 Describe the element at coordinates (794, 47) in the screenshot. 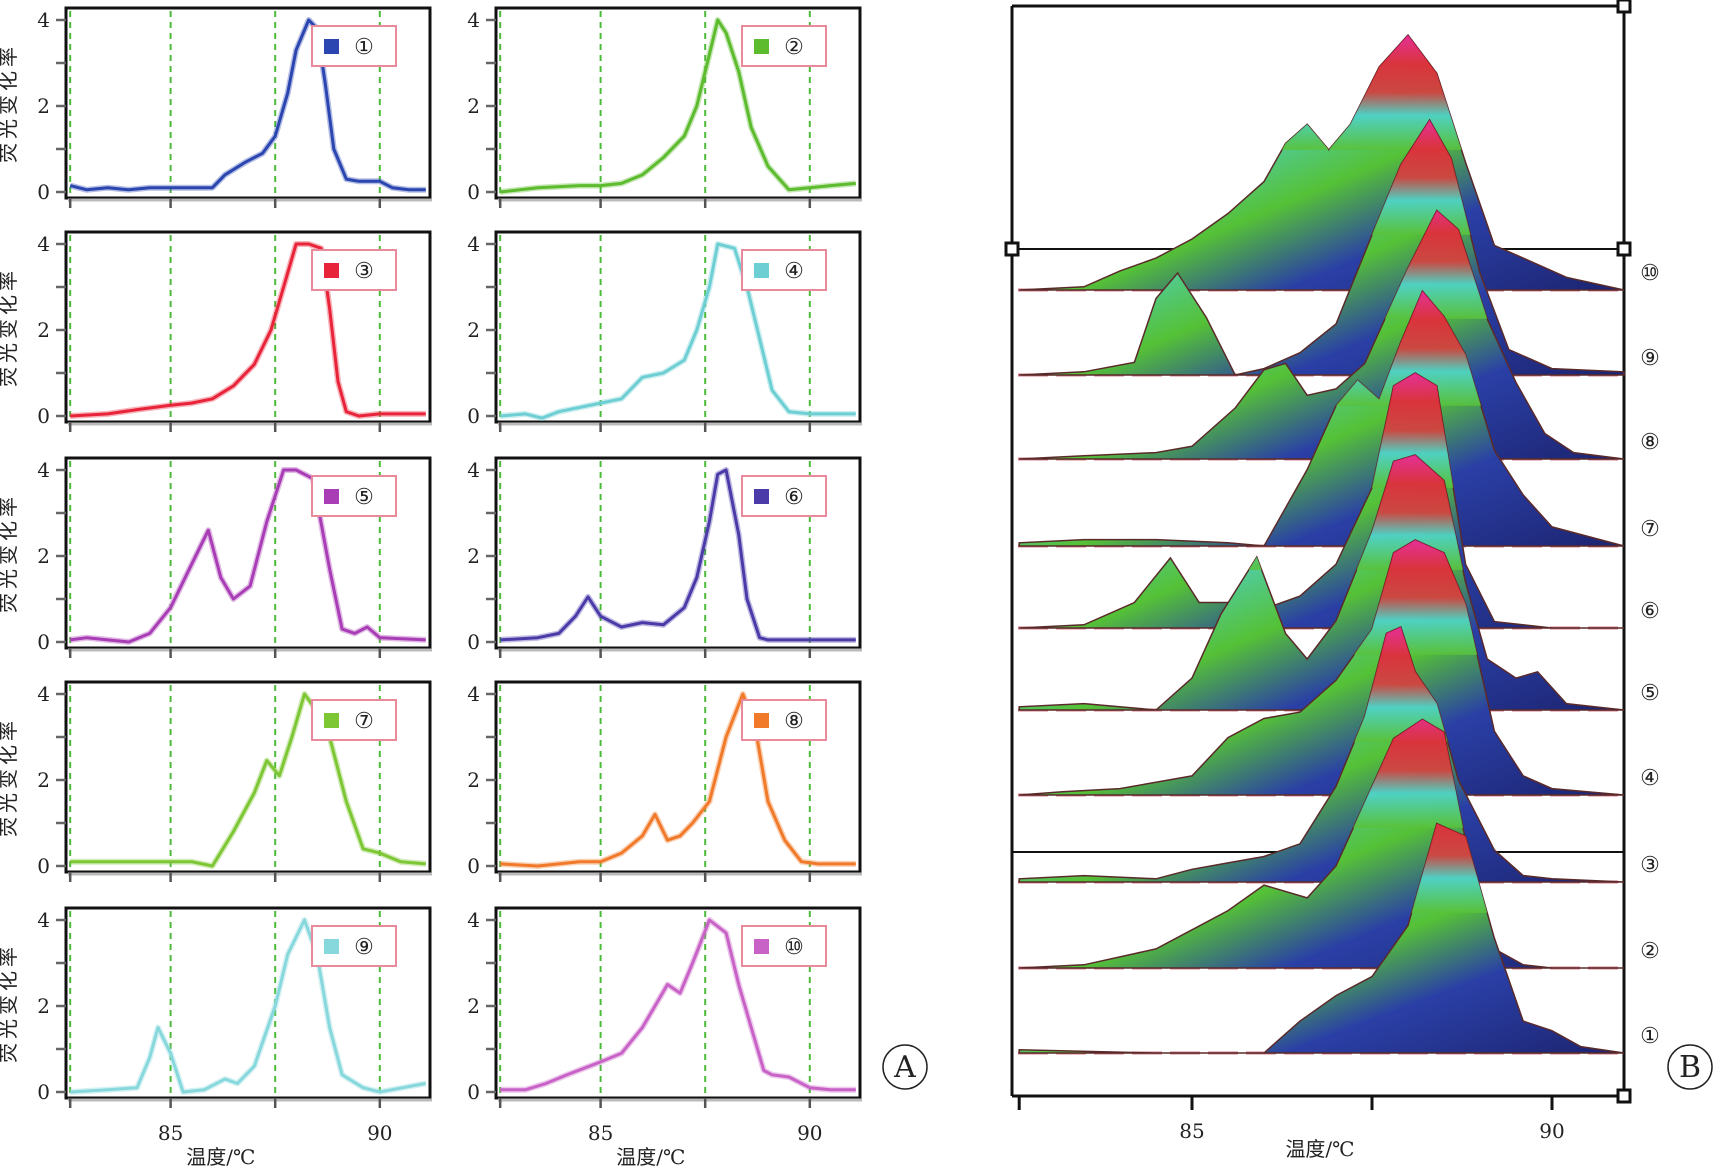

I see `legend-label: ②` at that location.